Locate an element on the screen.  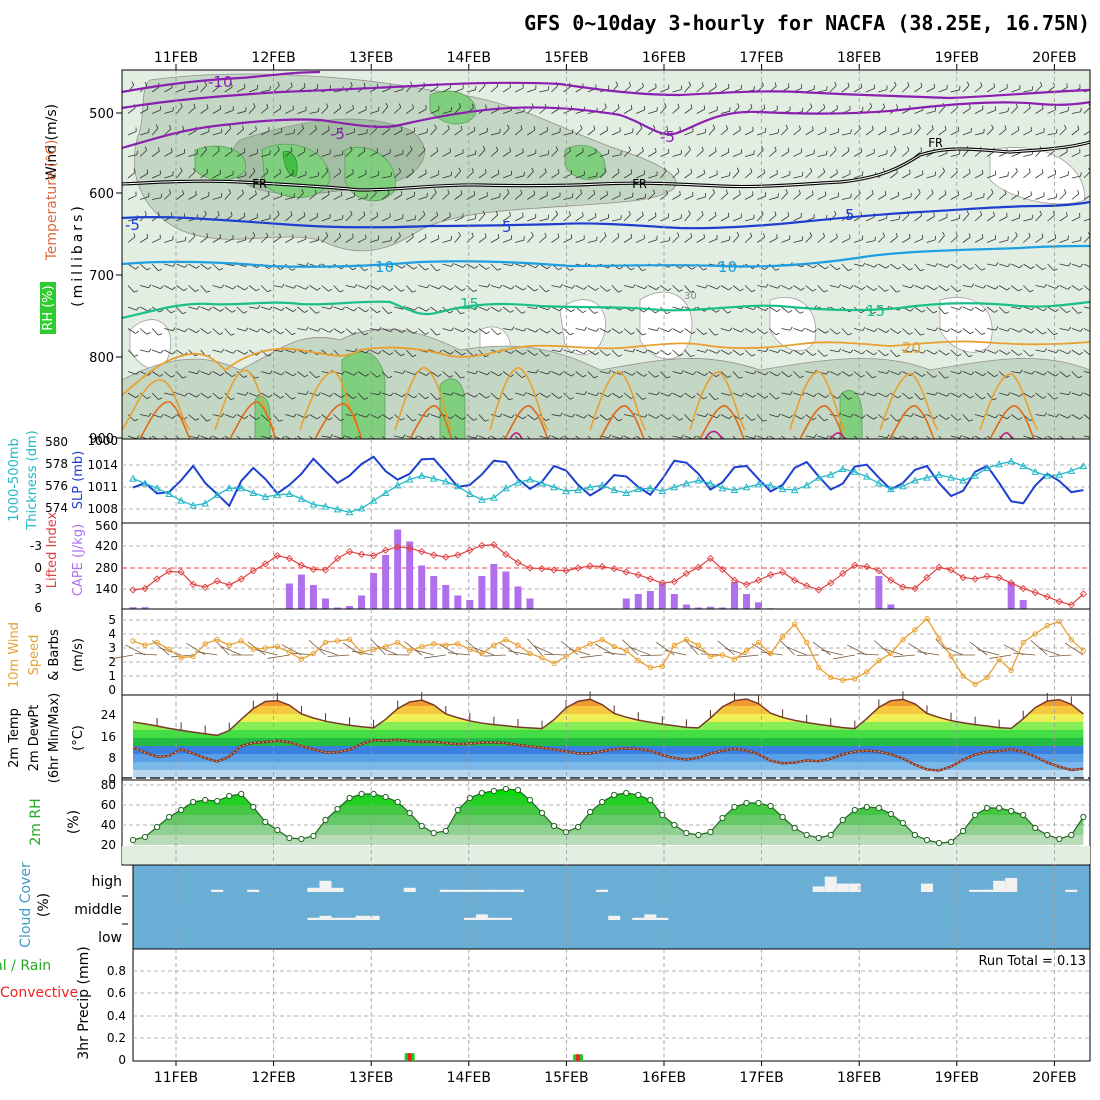
cloud-mid-bar is located at coordinates (650, 917).